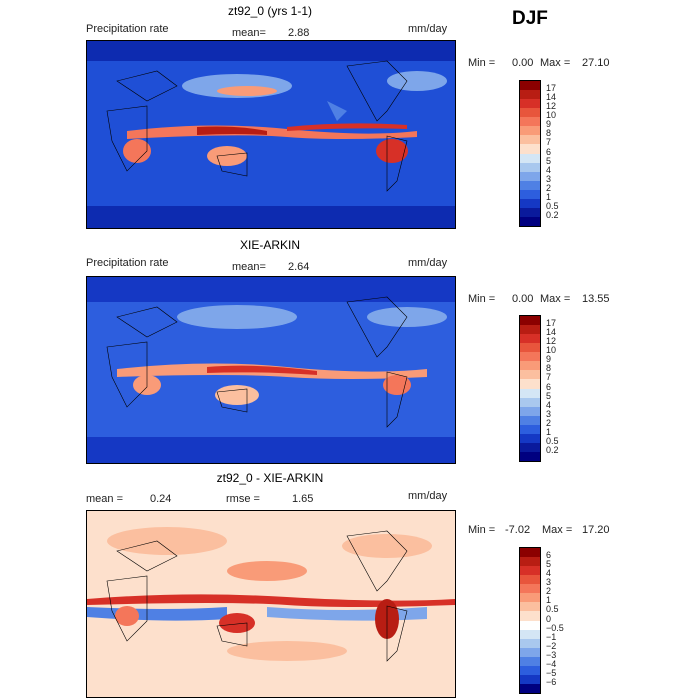 The width and height of the screenshot is (700, 700). What do you see at coordinates (243, 499) in the screenshot?
I see `panel-3-rmse-label: rmse =` at bounding box center [243, 499].